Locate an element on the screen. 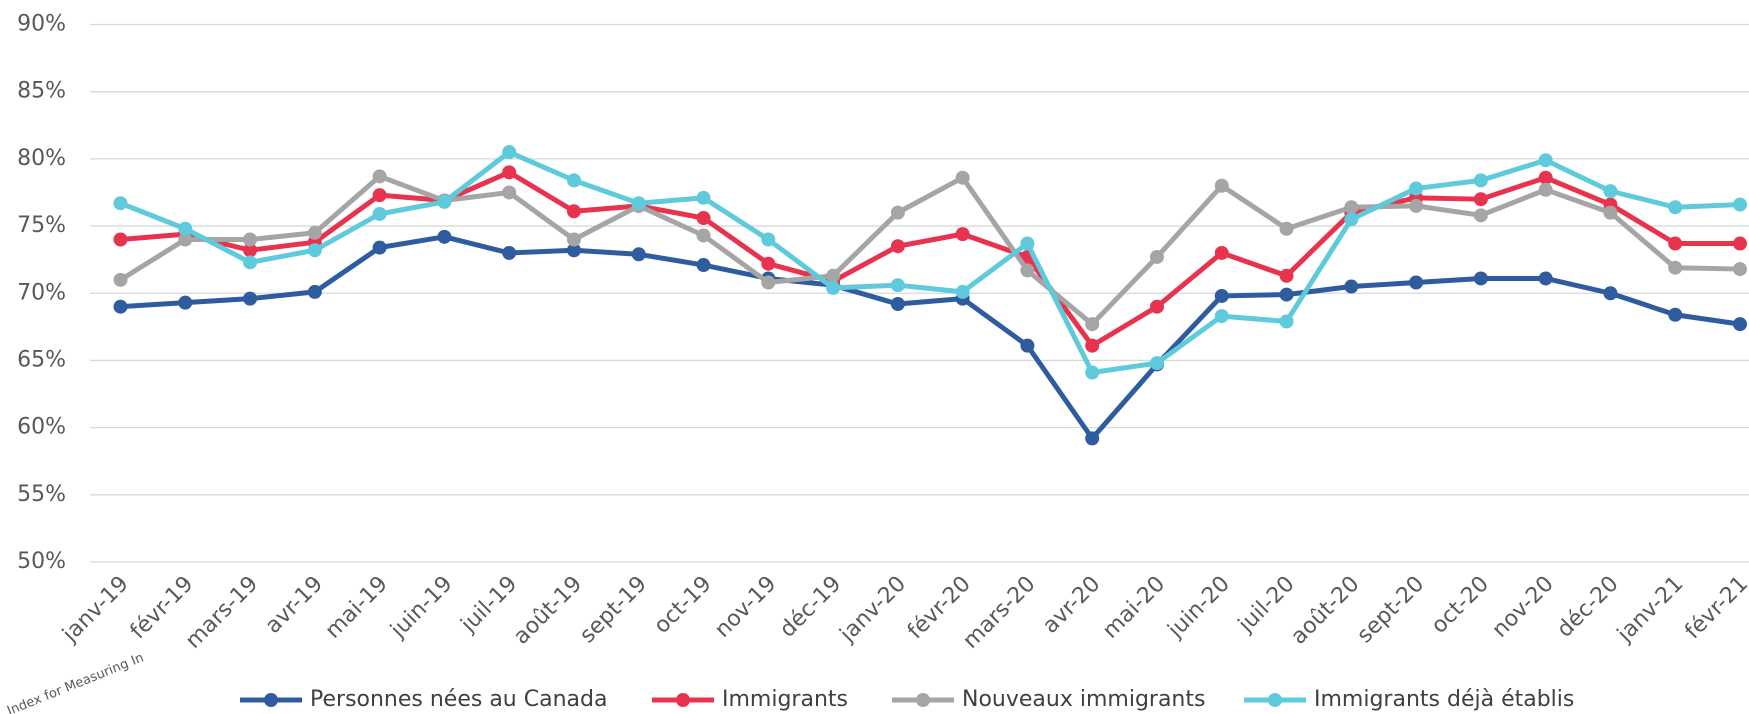 Image resolution: width=1749 pixels, height=714 pixels. x-tick-label: nov-19 is located at coordinates (745, 606).